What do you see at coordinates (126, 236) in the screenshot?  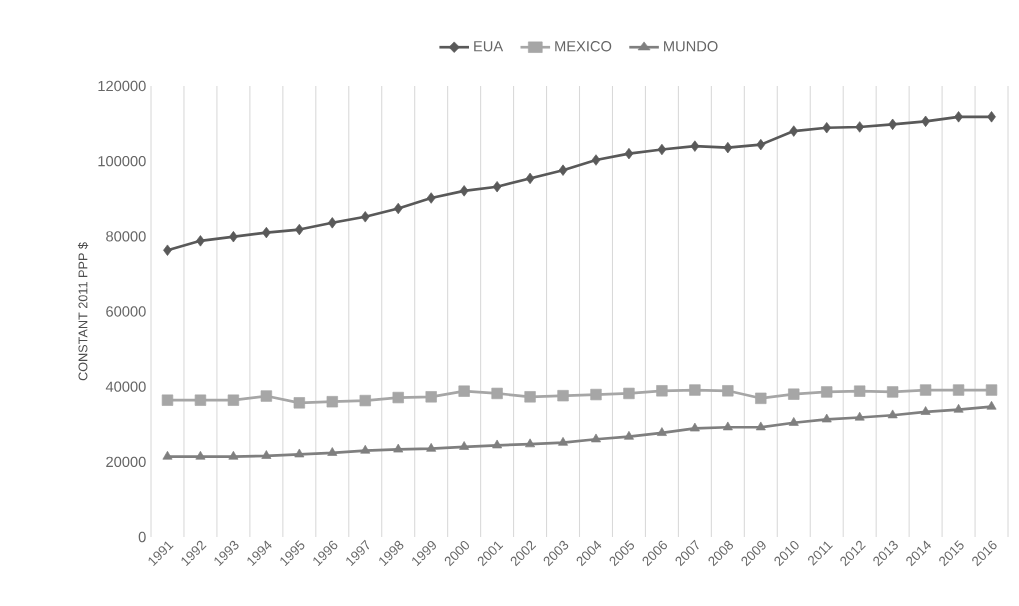 I see `y-tick-label: 80000` at bounding box center [126, 236].